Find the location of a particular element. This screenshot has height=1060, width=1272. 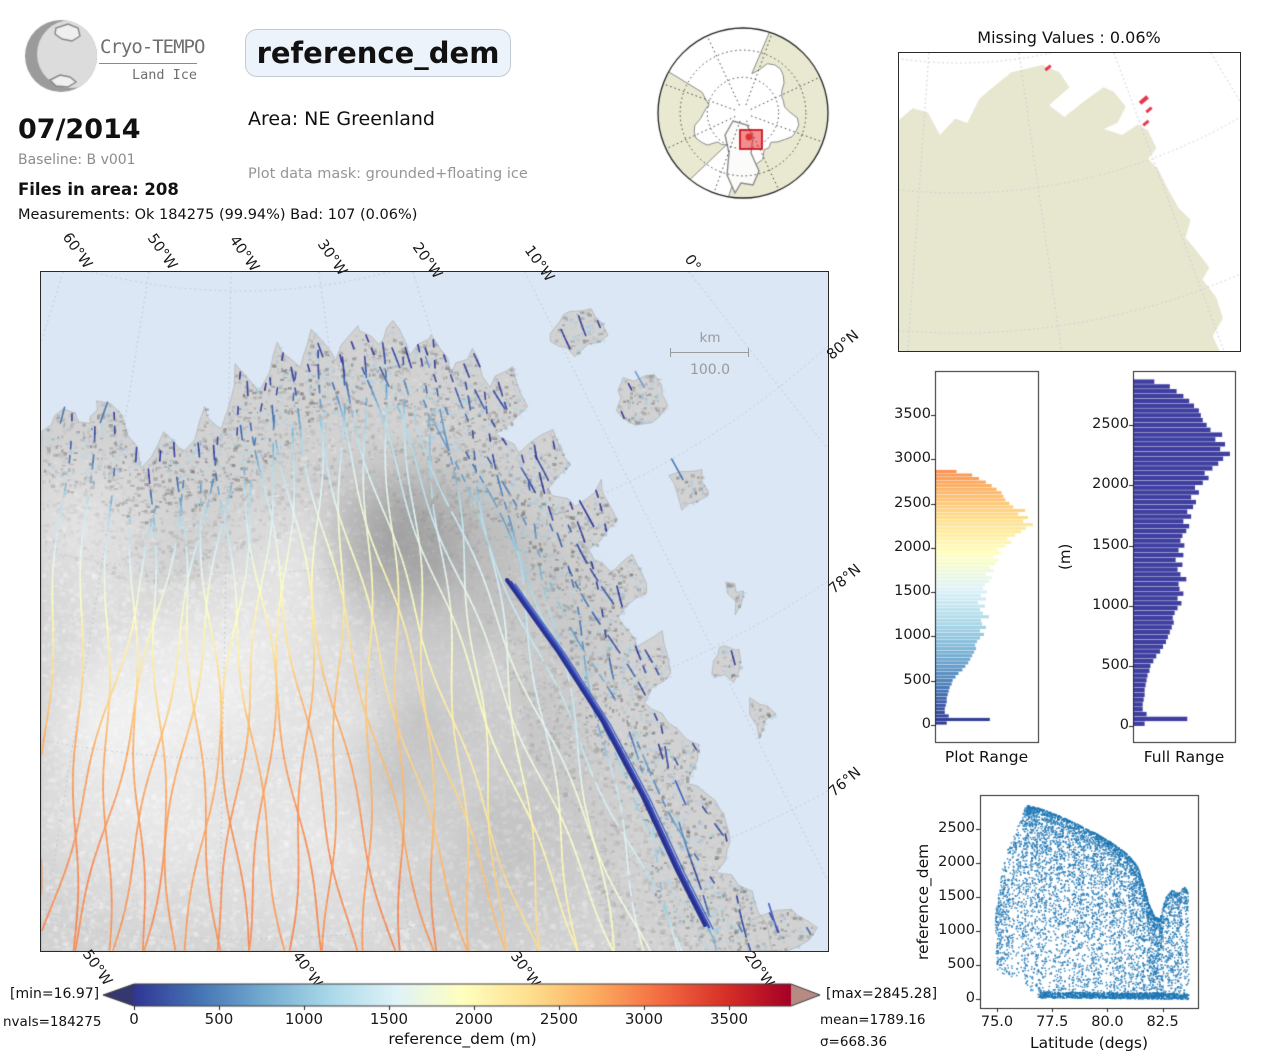

full-range-y-axis-label: (m) is located at coordinates (1065, 557).